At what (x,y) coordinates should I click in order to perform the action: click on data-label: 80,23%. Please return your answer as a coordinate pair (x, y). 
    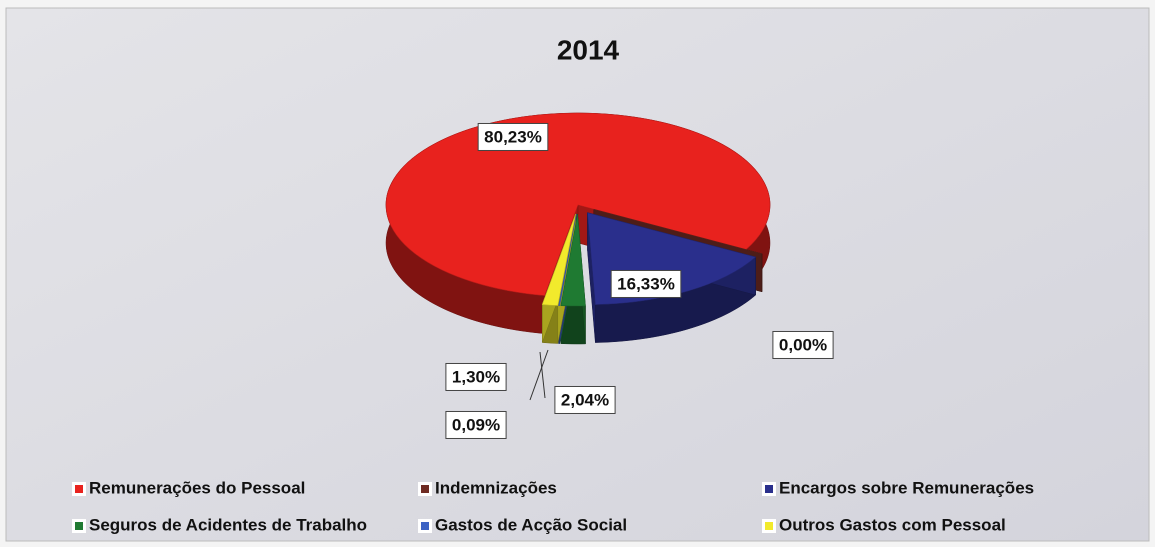
    Looking at the image, I should click on (513, 136).